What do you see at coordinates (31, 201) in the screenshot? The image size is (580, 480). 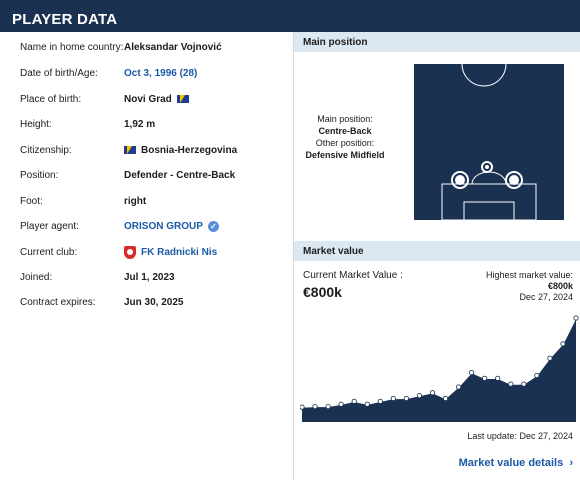 I see `info-label: Foot:` at bounding box center [31, 201].